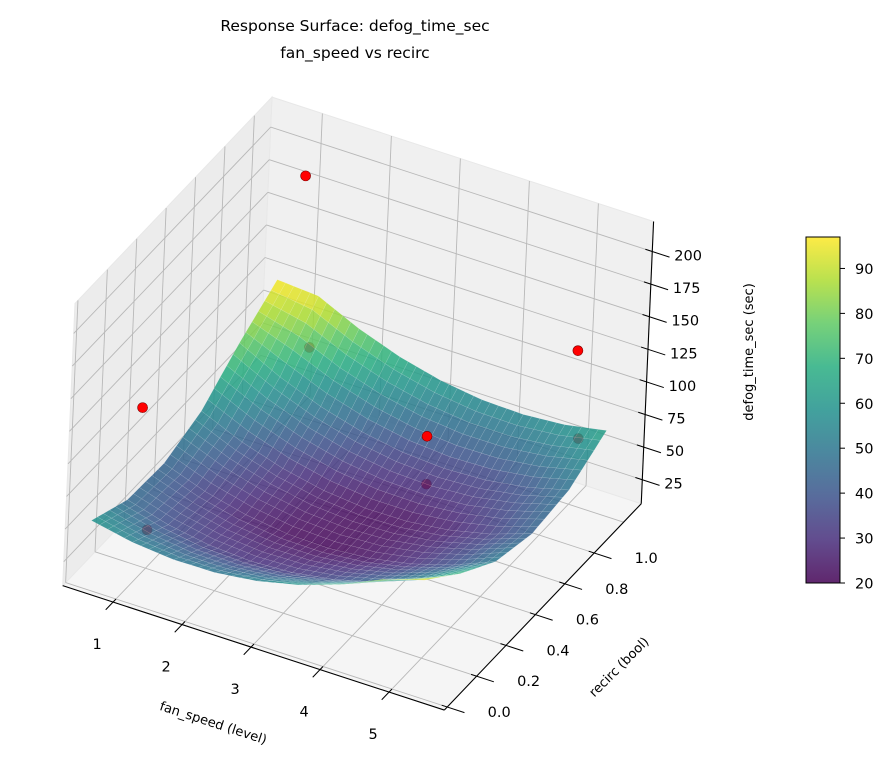  I want to click on colorbar: 20 30 40 50 60 70 80 90, so click(839, 414).